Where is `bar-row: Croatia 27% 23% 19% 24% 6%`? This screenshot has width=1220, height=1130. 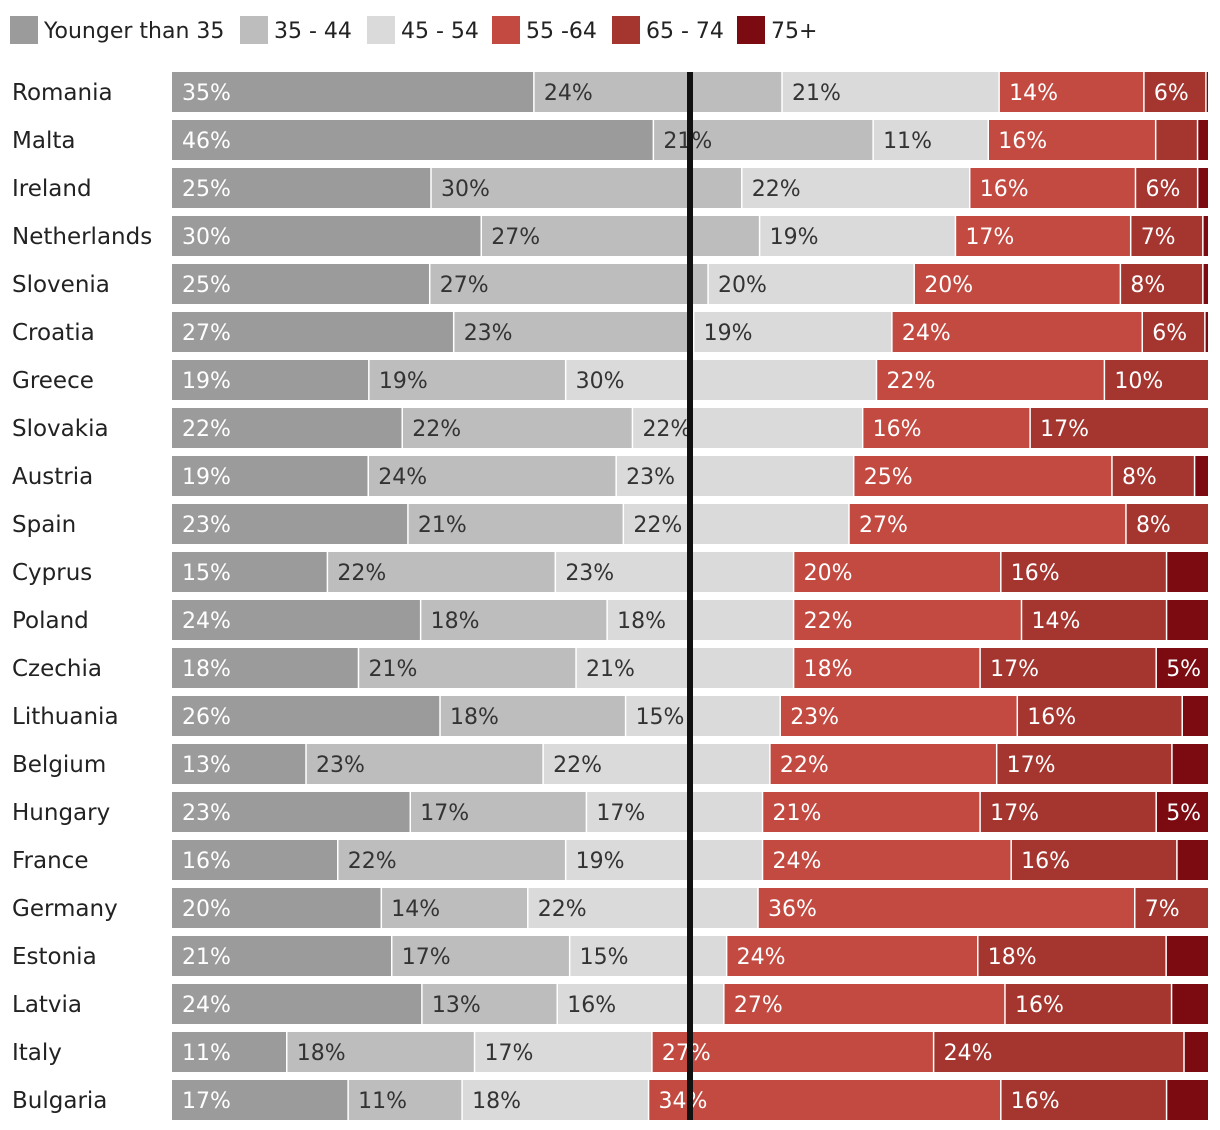 bar-row: Croatia 27% 23% 19% 24% 6% is located at coordinates (610, 332).